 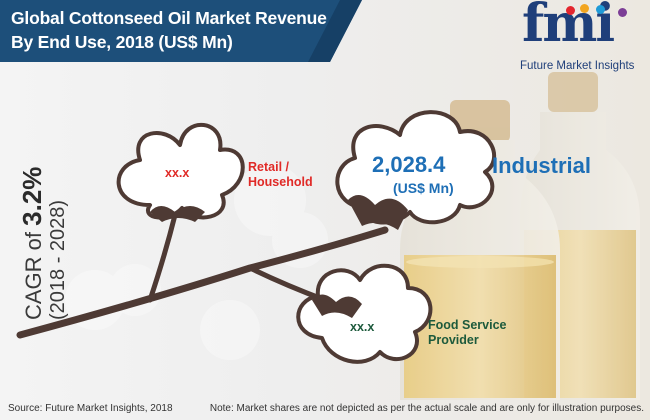 I want to click on segment-value-retail: xx.x, so click(x=177, y=173).